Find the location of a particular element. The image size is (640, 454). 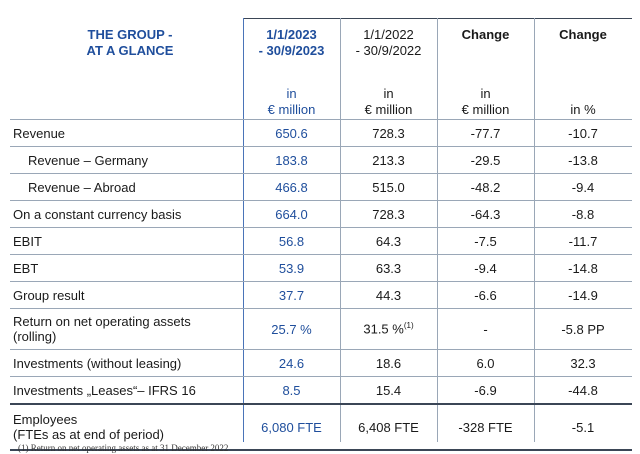

change-abs-value: -7.5 is located at coordinates (485, 241).